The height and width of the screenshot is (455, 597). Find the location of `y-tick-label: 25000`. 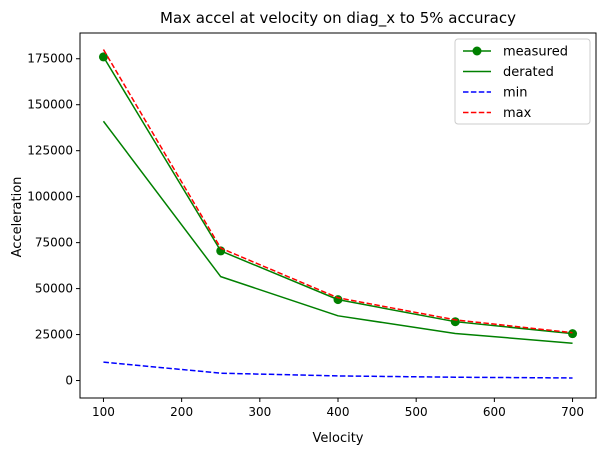

y-tick-label: 25000 is located at coordinates (54, 335).